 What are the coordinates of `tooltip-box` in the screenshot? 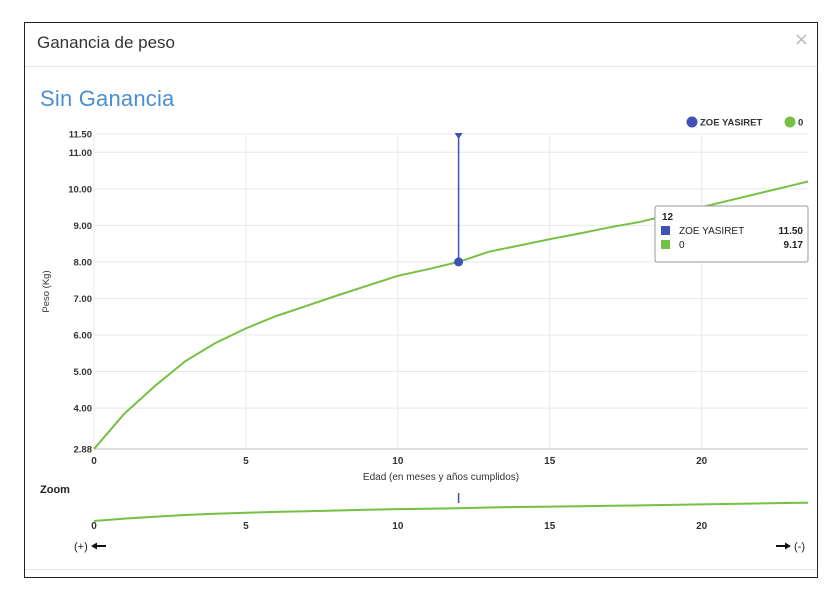 It's located at (731, 234).